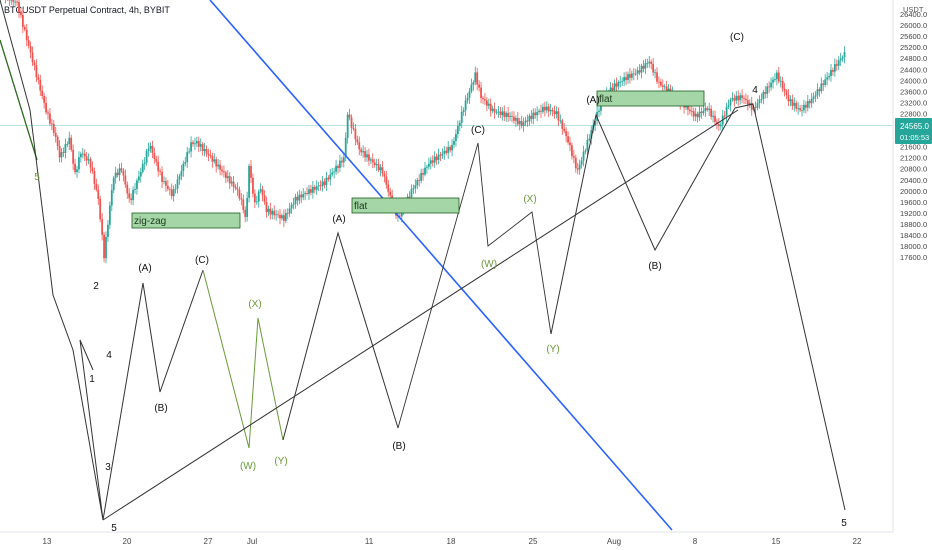  I want to click on price-tick-label: 20000.0, so click(913, 191).